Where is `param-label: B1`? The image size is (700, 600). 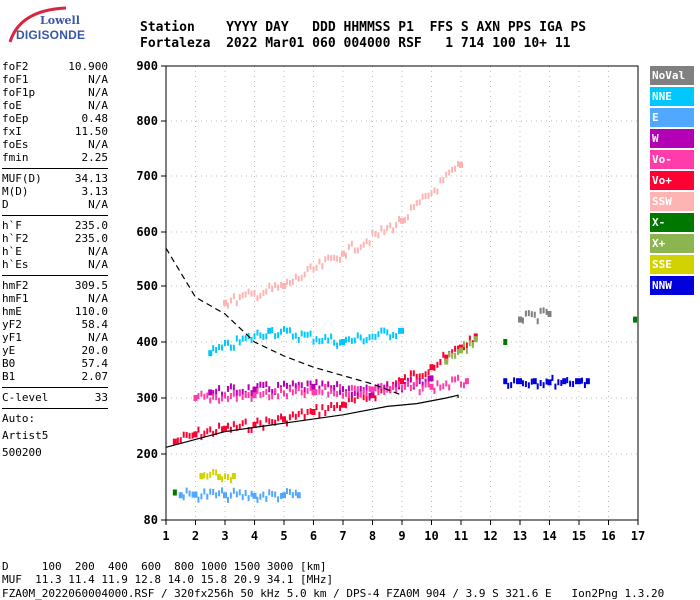 param-label: B1 is located at coordinates (9, 376).